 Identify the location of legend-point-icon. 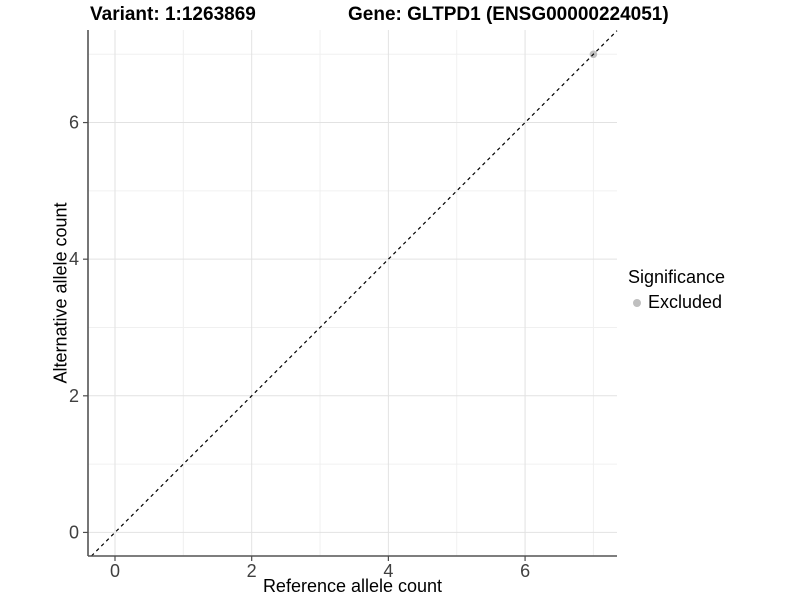
(637, 302).